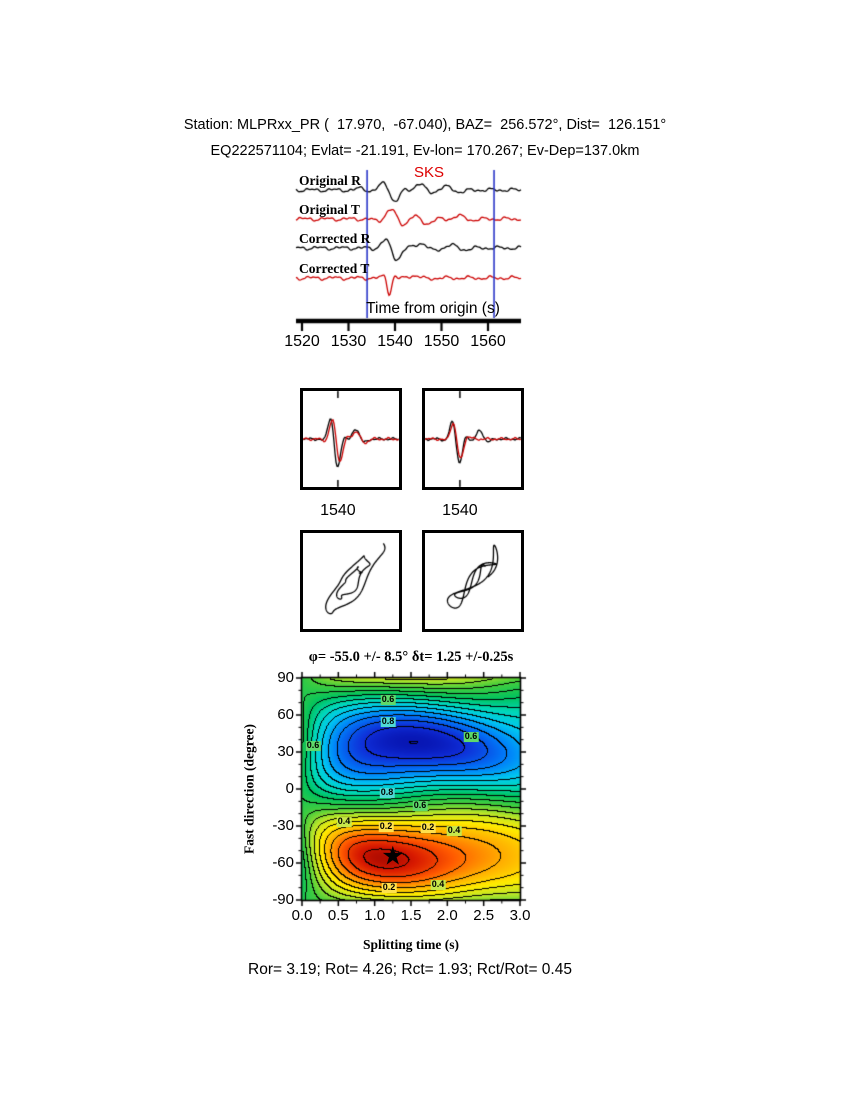 Image resolution: width=850 pixels, height=1100 pixels. What do you see at coordinates (285, 677) in the screenshot?
I see `contour-ytick-90: 90` at bounding box center [285, 677].